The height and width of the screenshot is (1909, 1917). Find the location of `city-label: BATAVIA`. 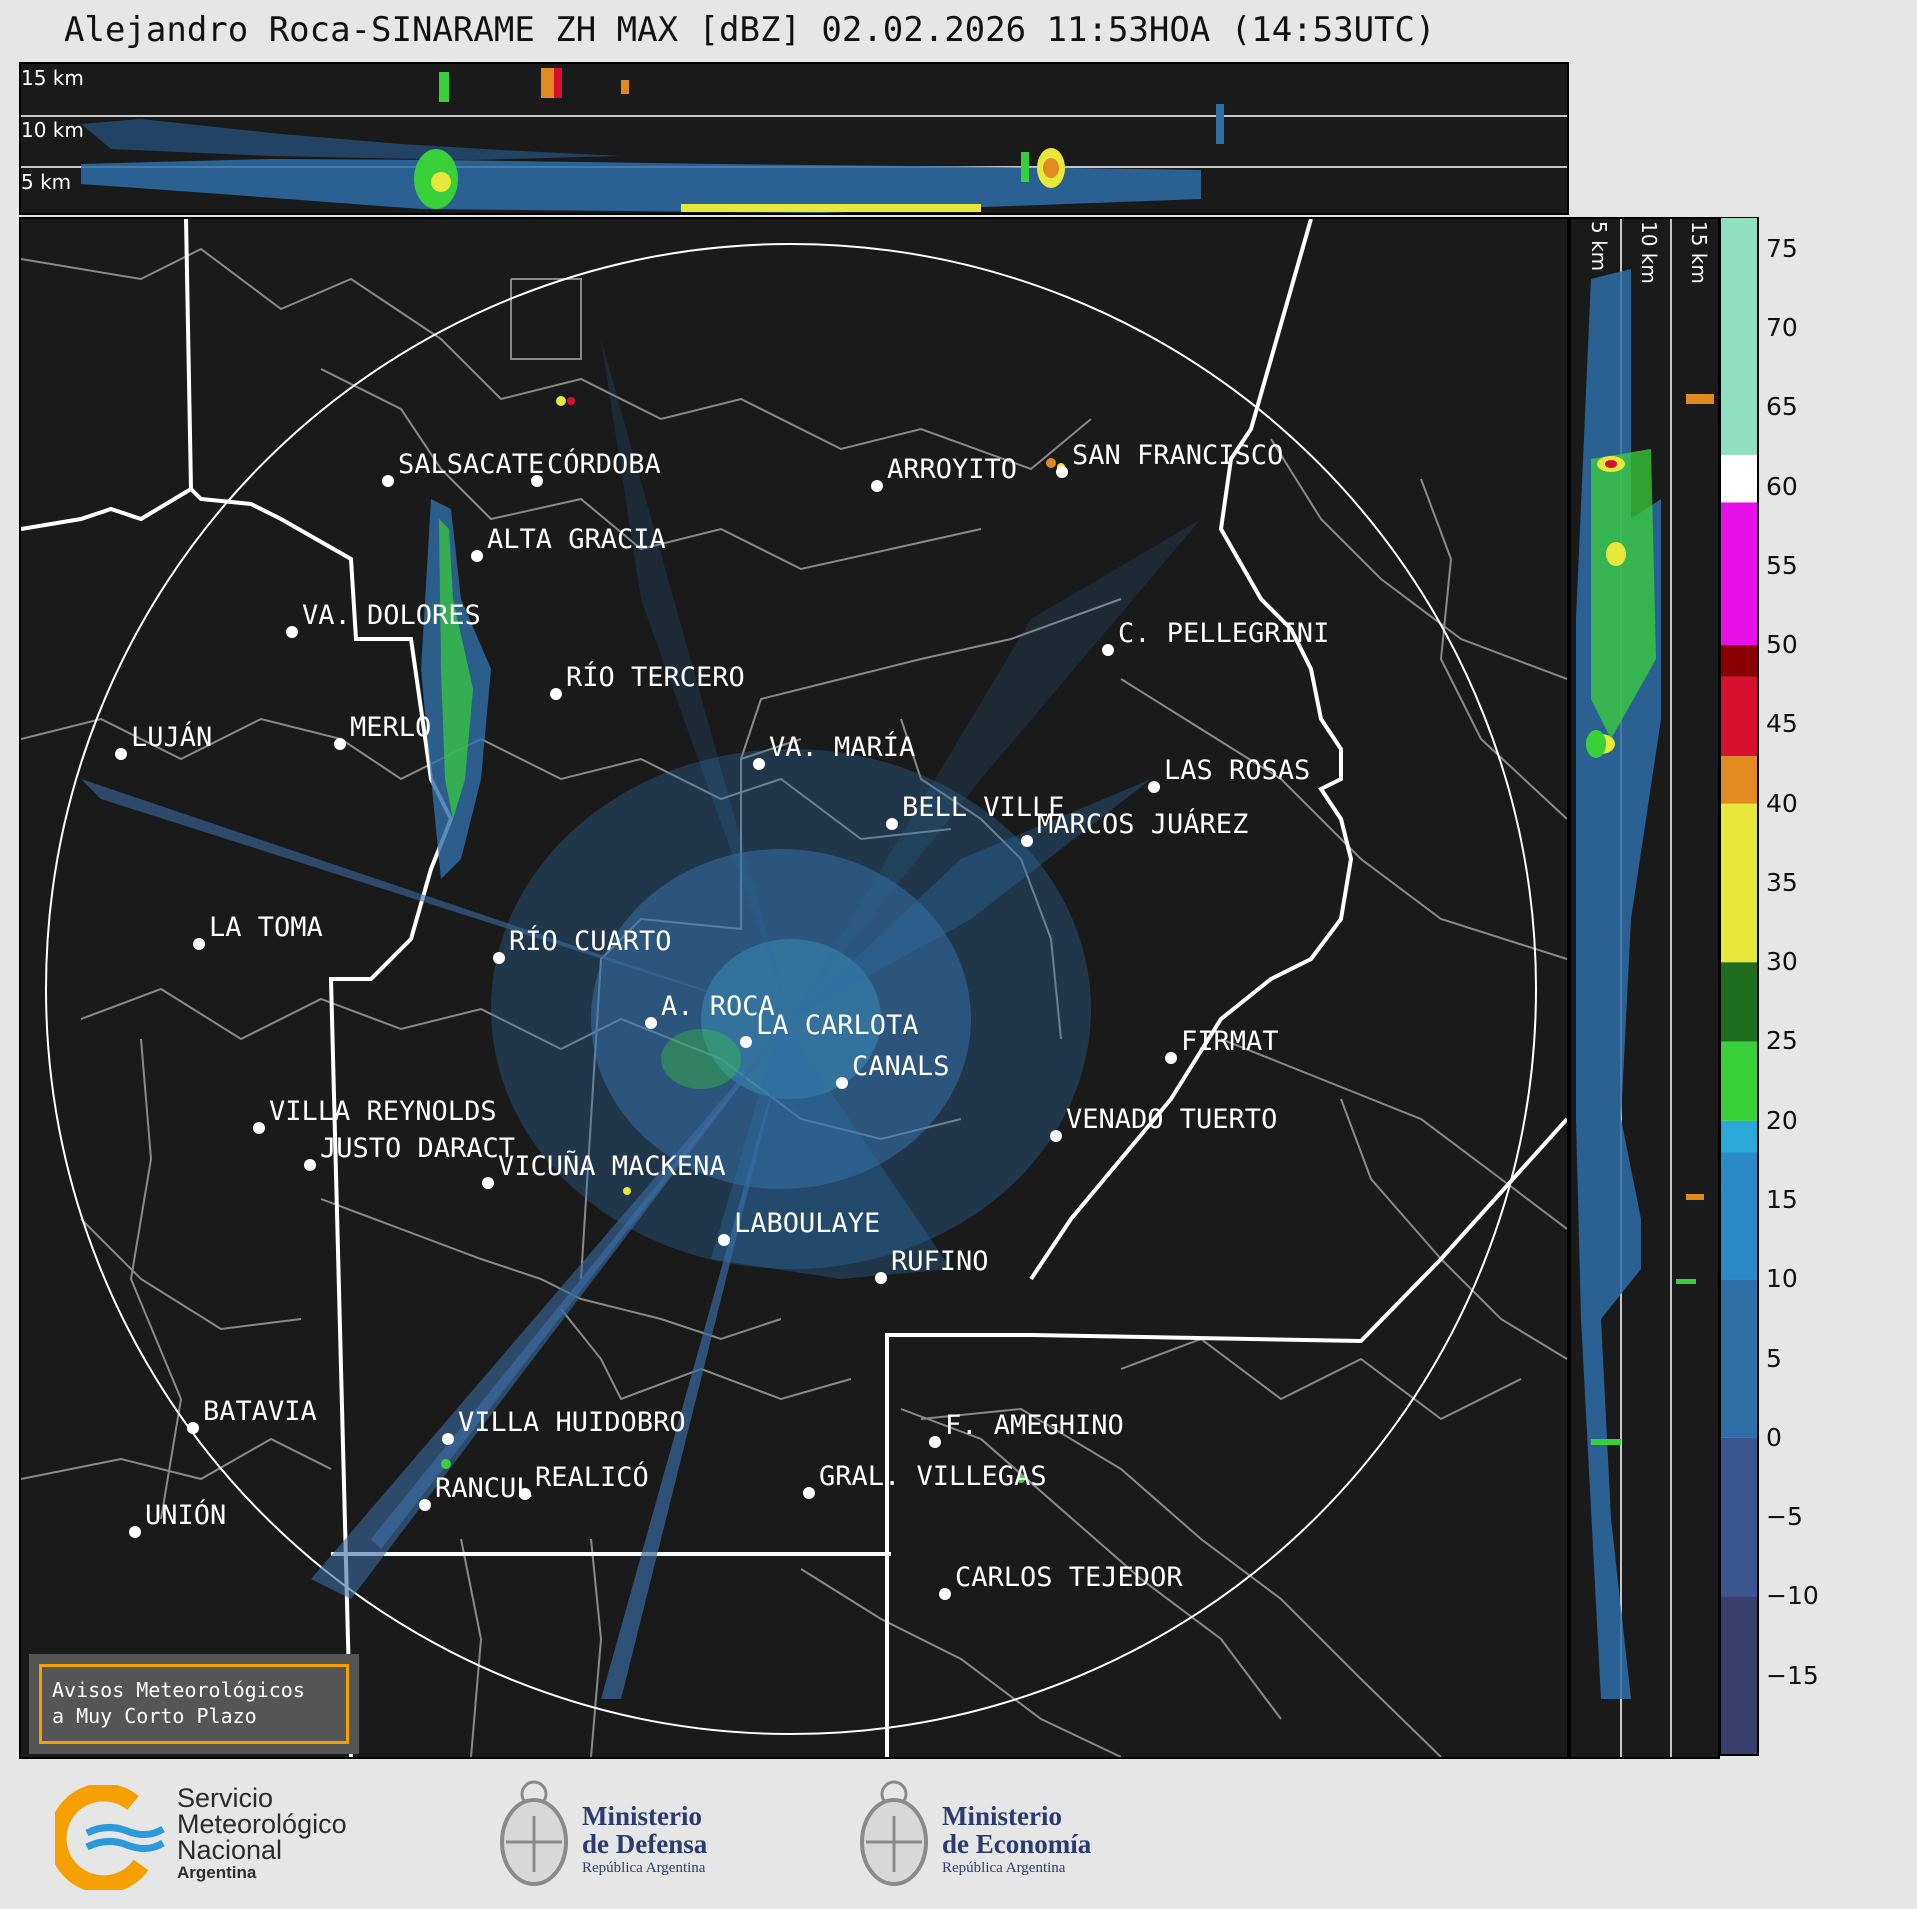

city-label: BATAVIA is located at coordinates (260, 1411).